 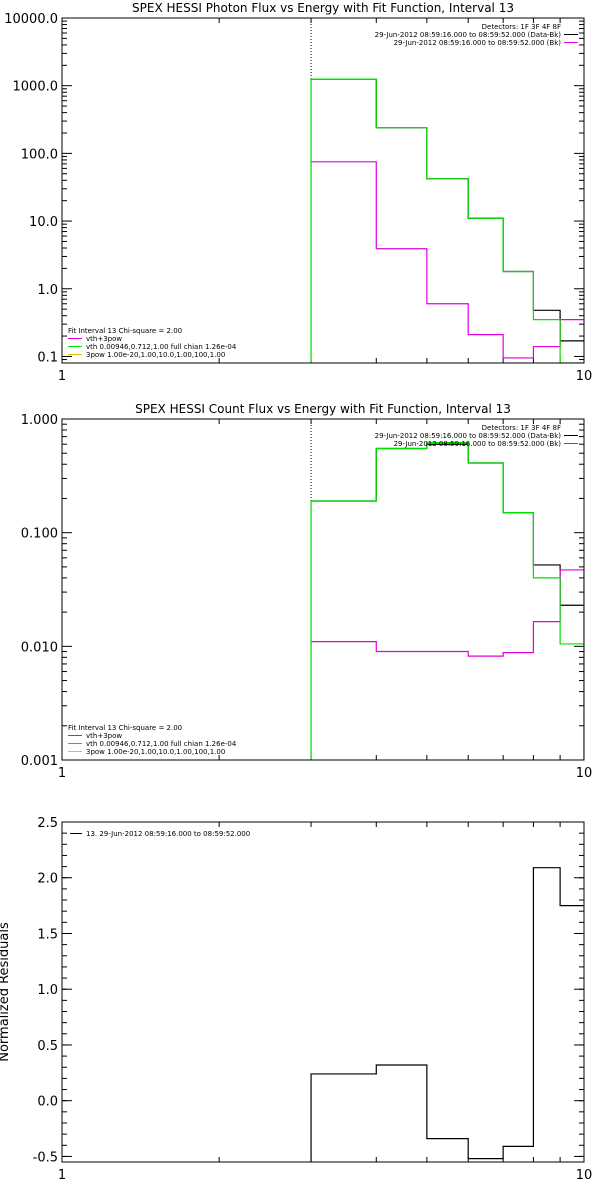 What do you see at coordinates (39, 154) in the screenshot?
I see `y-tick-label: 100.0` at bounding box center [39, 154].